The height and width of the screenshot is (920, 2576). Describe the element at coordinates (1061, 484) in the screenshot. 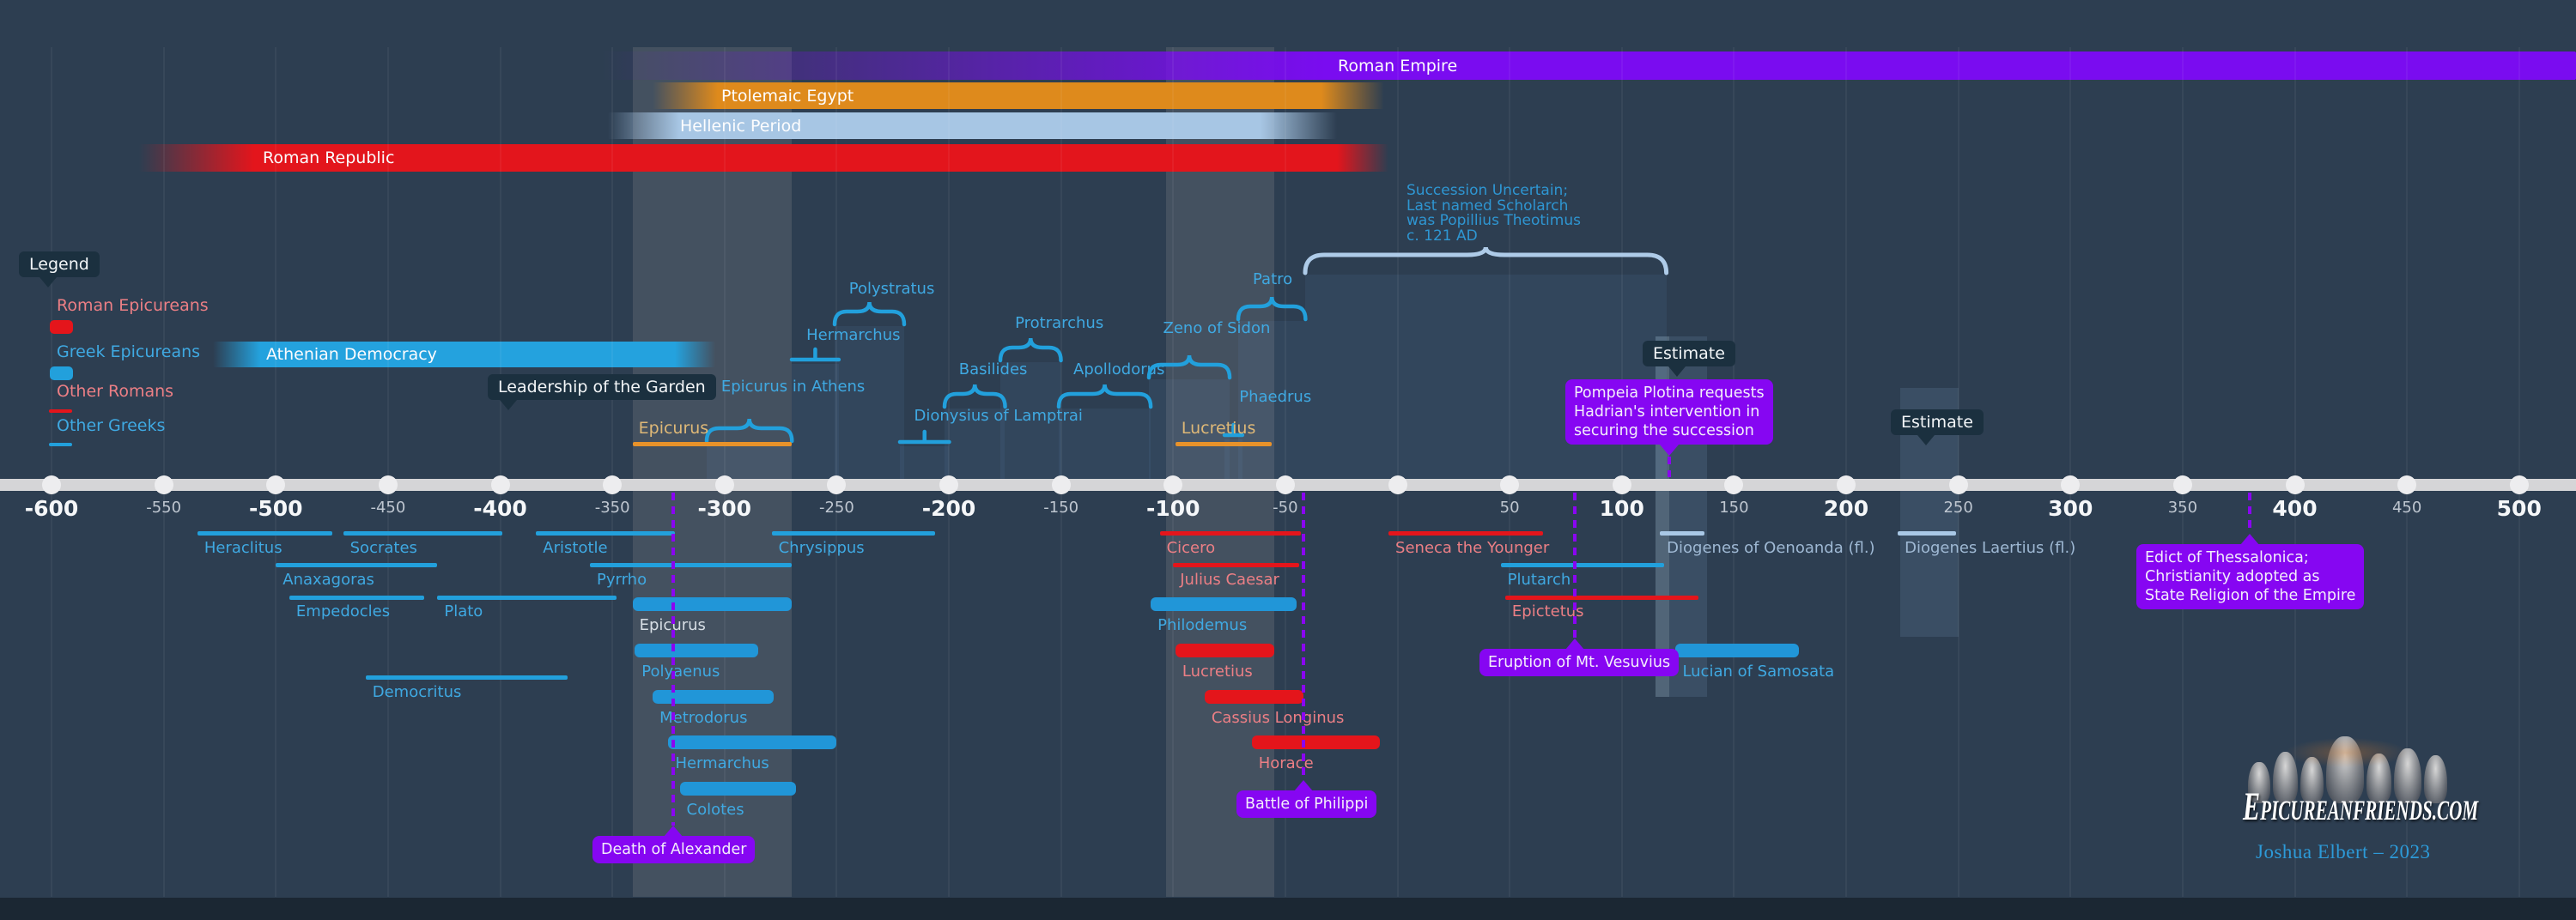

I see `axis-tick--150` at that location.